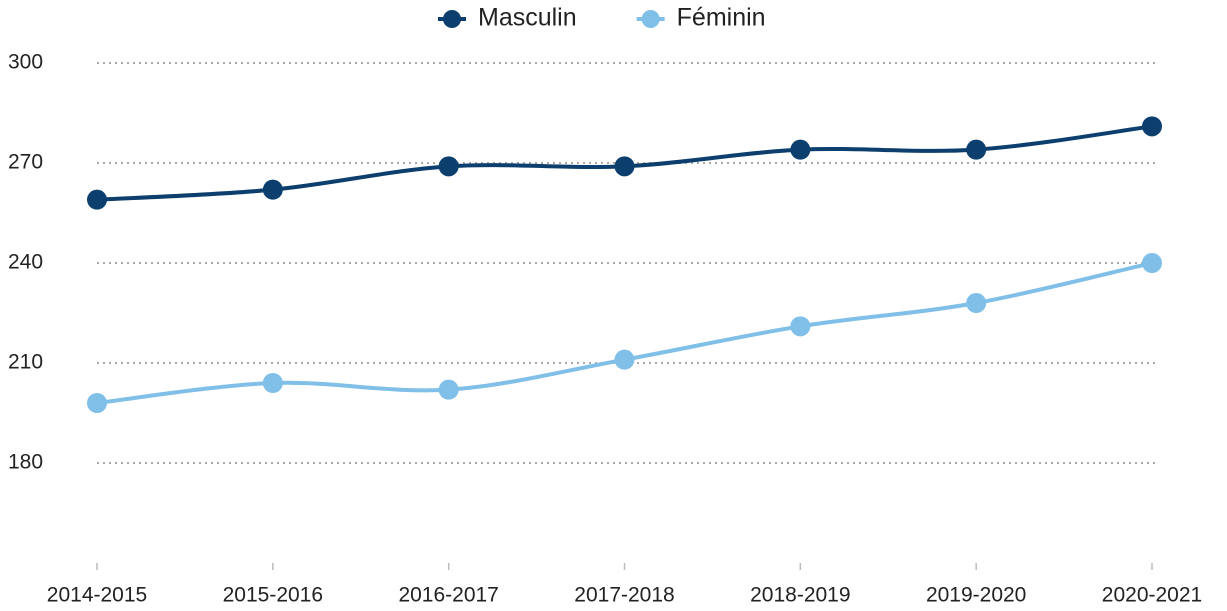 The image size is (1227, 611). What do you see at coordinates (25, 262) in the screenshot?
I see `y-tick-label: 240` at bounding box center [25, 262].